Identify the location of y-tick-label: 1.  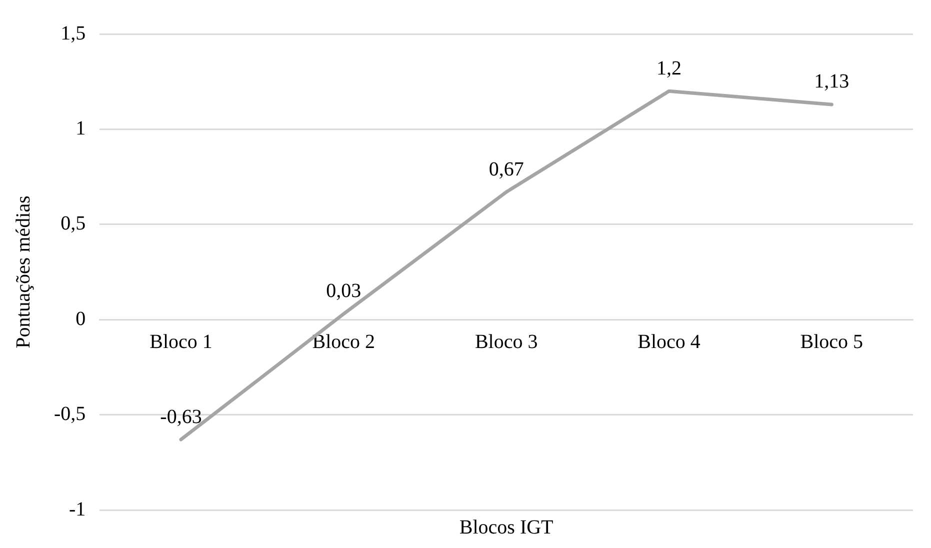
(81, 128).